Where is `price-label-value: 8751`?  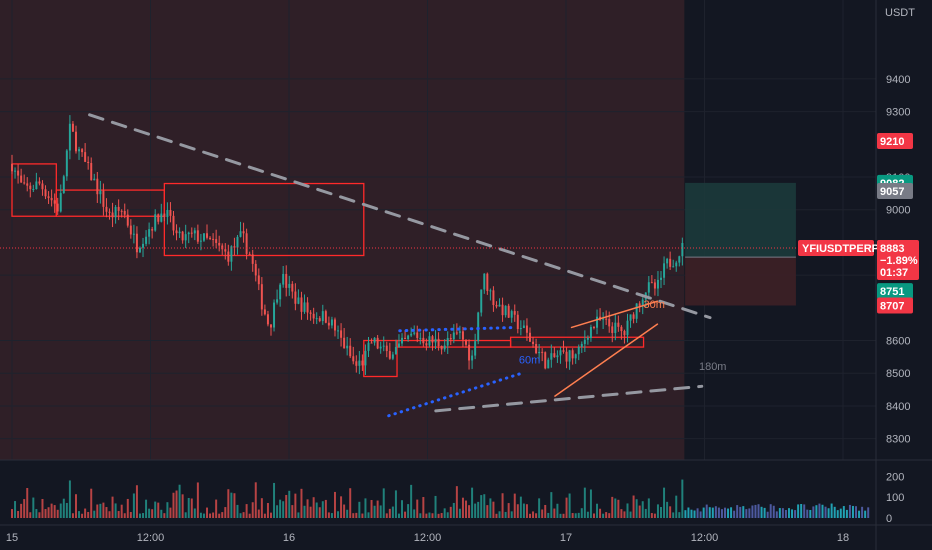 price-label-value: 8751 is located at coordinates (892, 292).